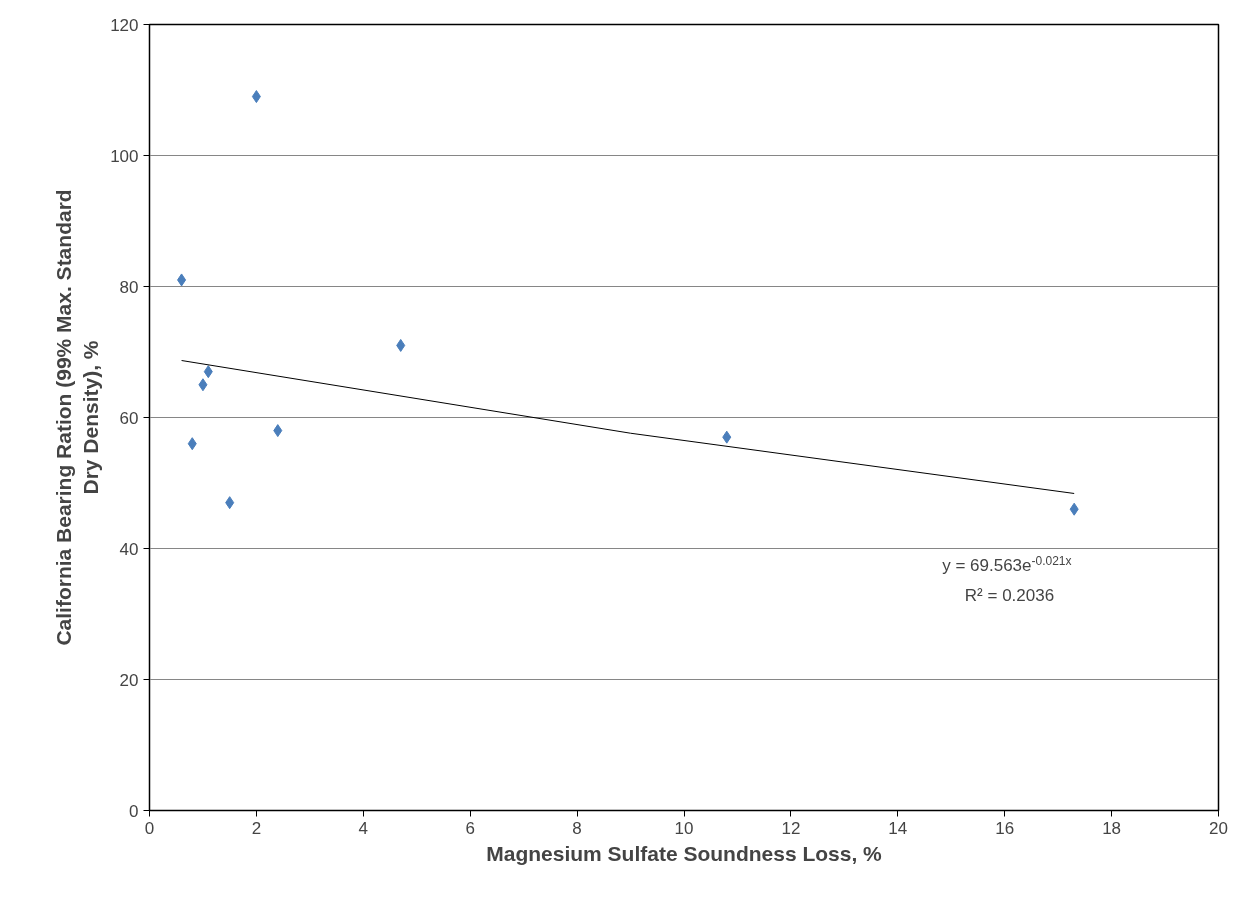 This screenshot has height=904, width=1249. I want to click on y-tick-label: 100, so click(124, 156).